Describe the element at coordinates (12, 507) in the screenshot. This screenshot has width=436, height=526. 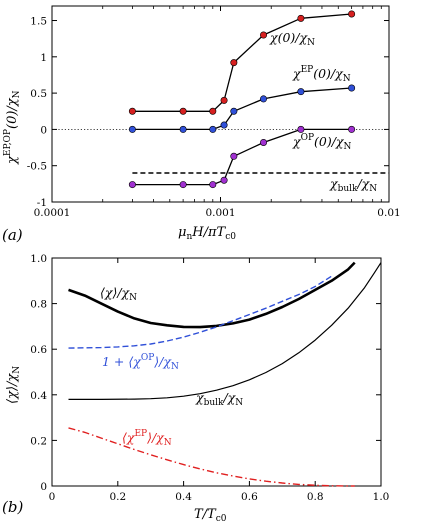
I see `panel-b-label: (b)` at that location.